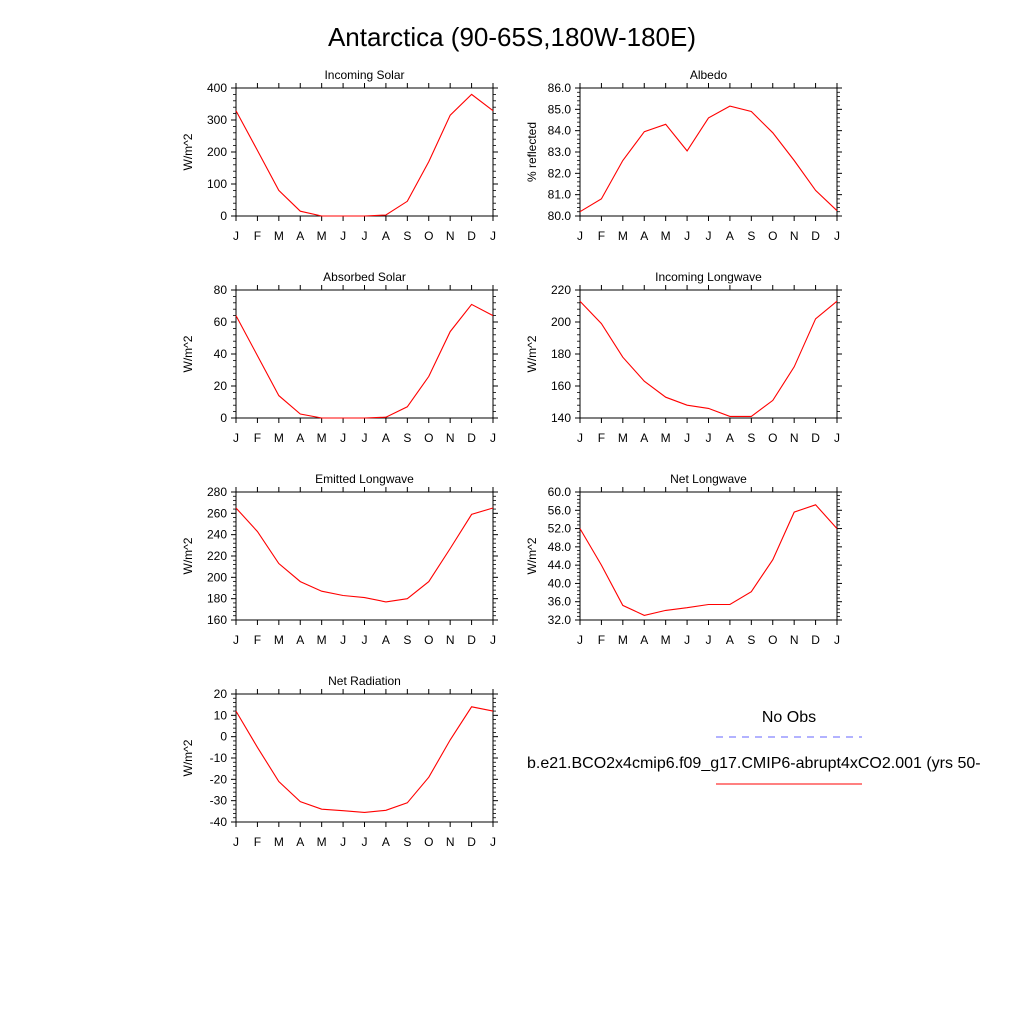 Image resolution: width=1024 pixels, height=1024 pixels. Describe the element at coordinates (560, 529) in the screenshot. I see `y-tick-label: 52.0` at that location.